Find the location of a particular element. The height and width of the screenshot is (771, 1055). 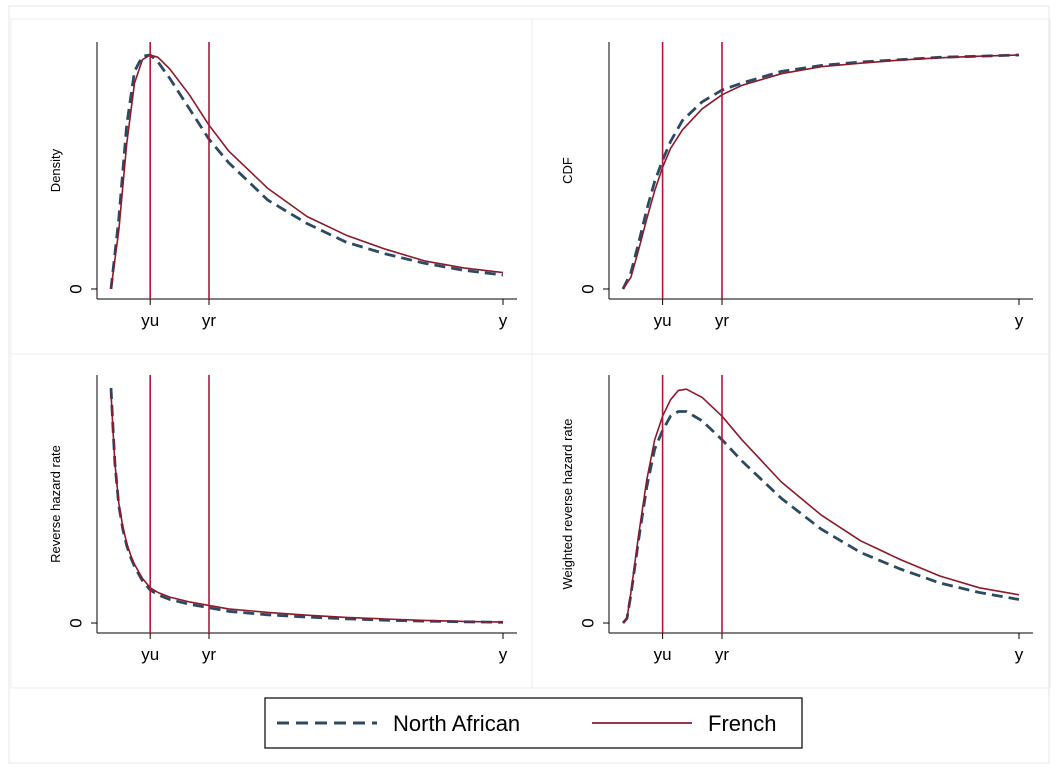

legend: North African French is located at coordinates (533, 723).